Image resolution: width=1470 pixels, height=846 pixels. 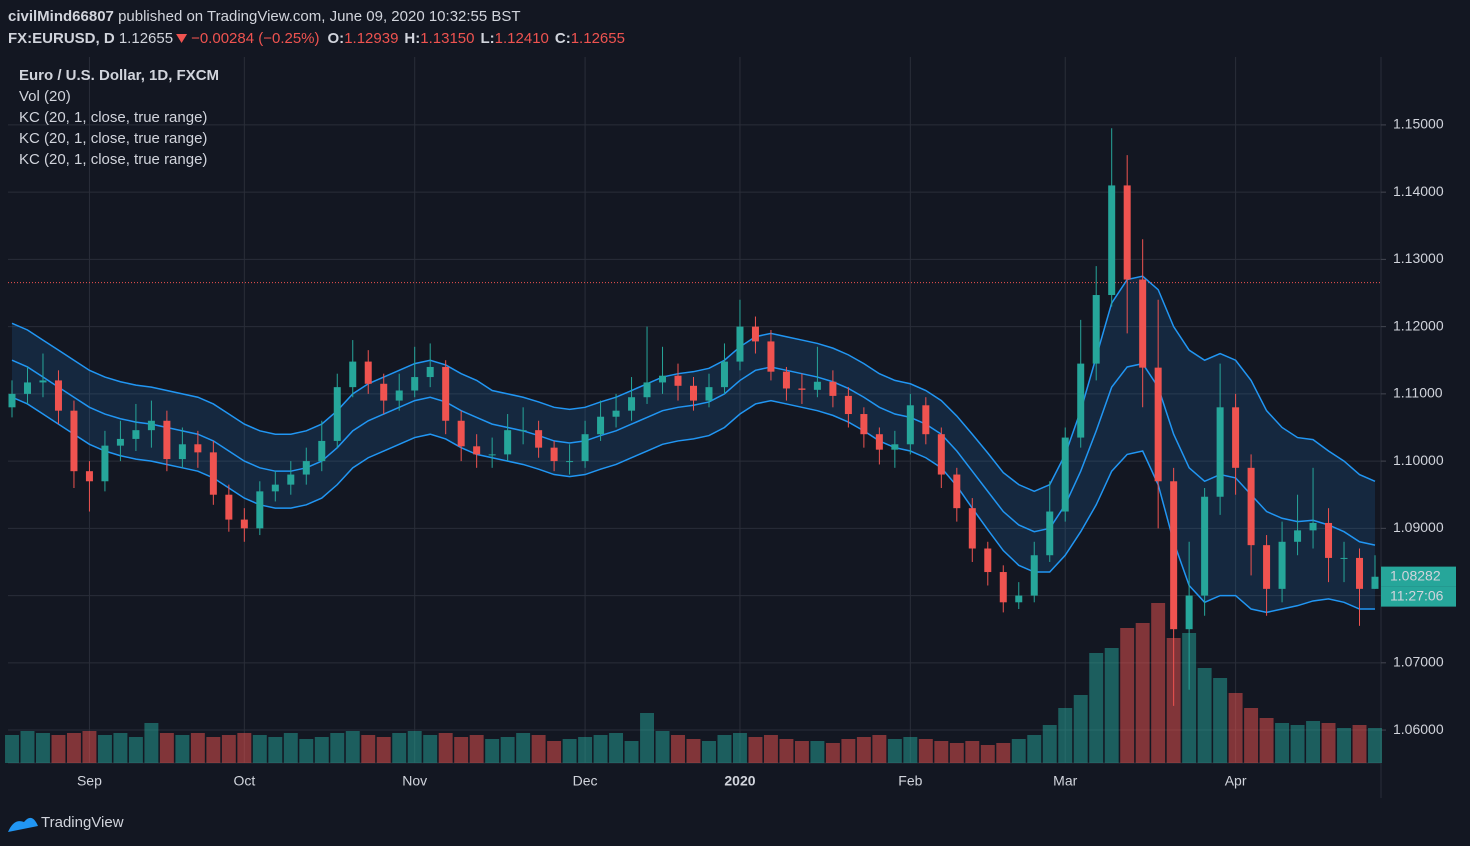 What do you see at coordinates (82, 822) in the screenshot?
I see `brand: TradingView` at bounding box center [82, 822].